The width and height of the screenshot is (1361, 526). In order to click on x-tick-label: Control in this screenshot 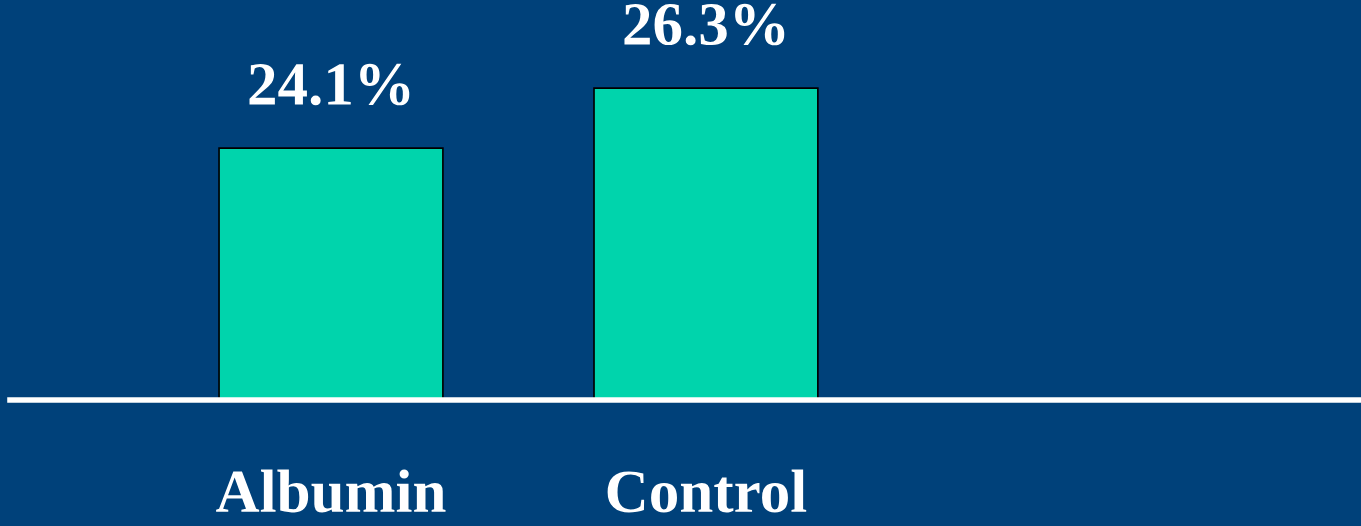, I will do `click(707, 491)`.